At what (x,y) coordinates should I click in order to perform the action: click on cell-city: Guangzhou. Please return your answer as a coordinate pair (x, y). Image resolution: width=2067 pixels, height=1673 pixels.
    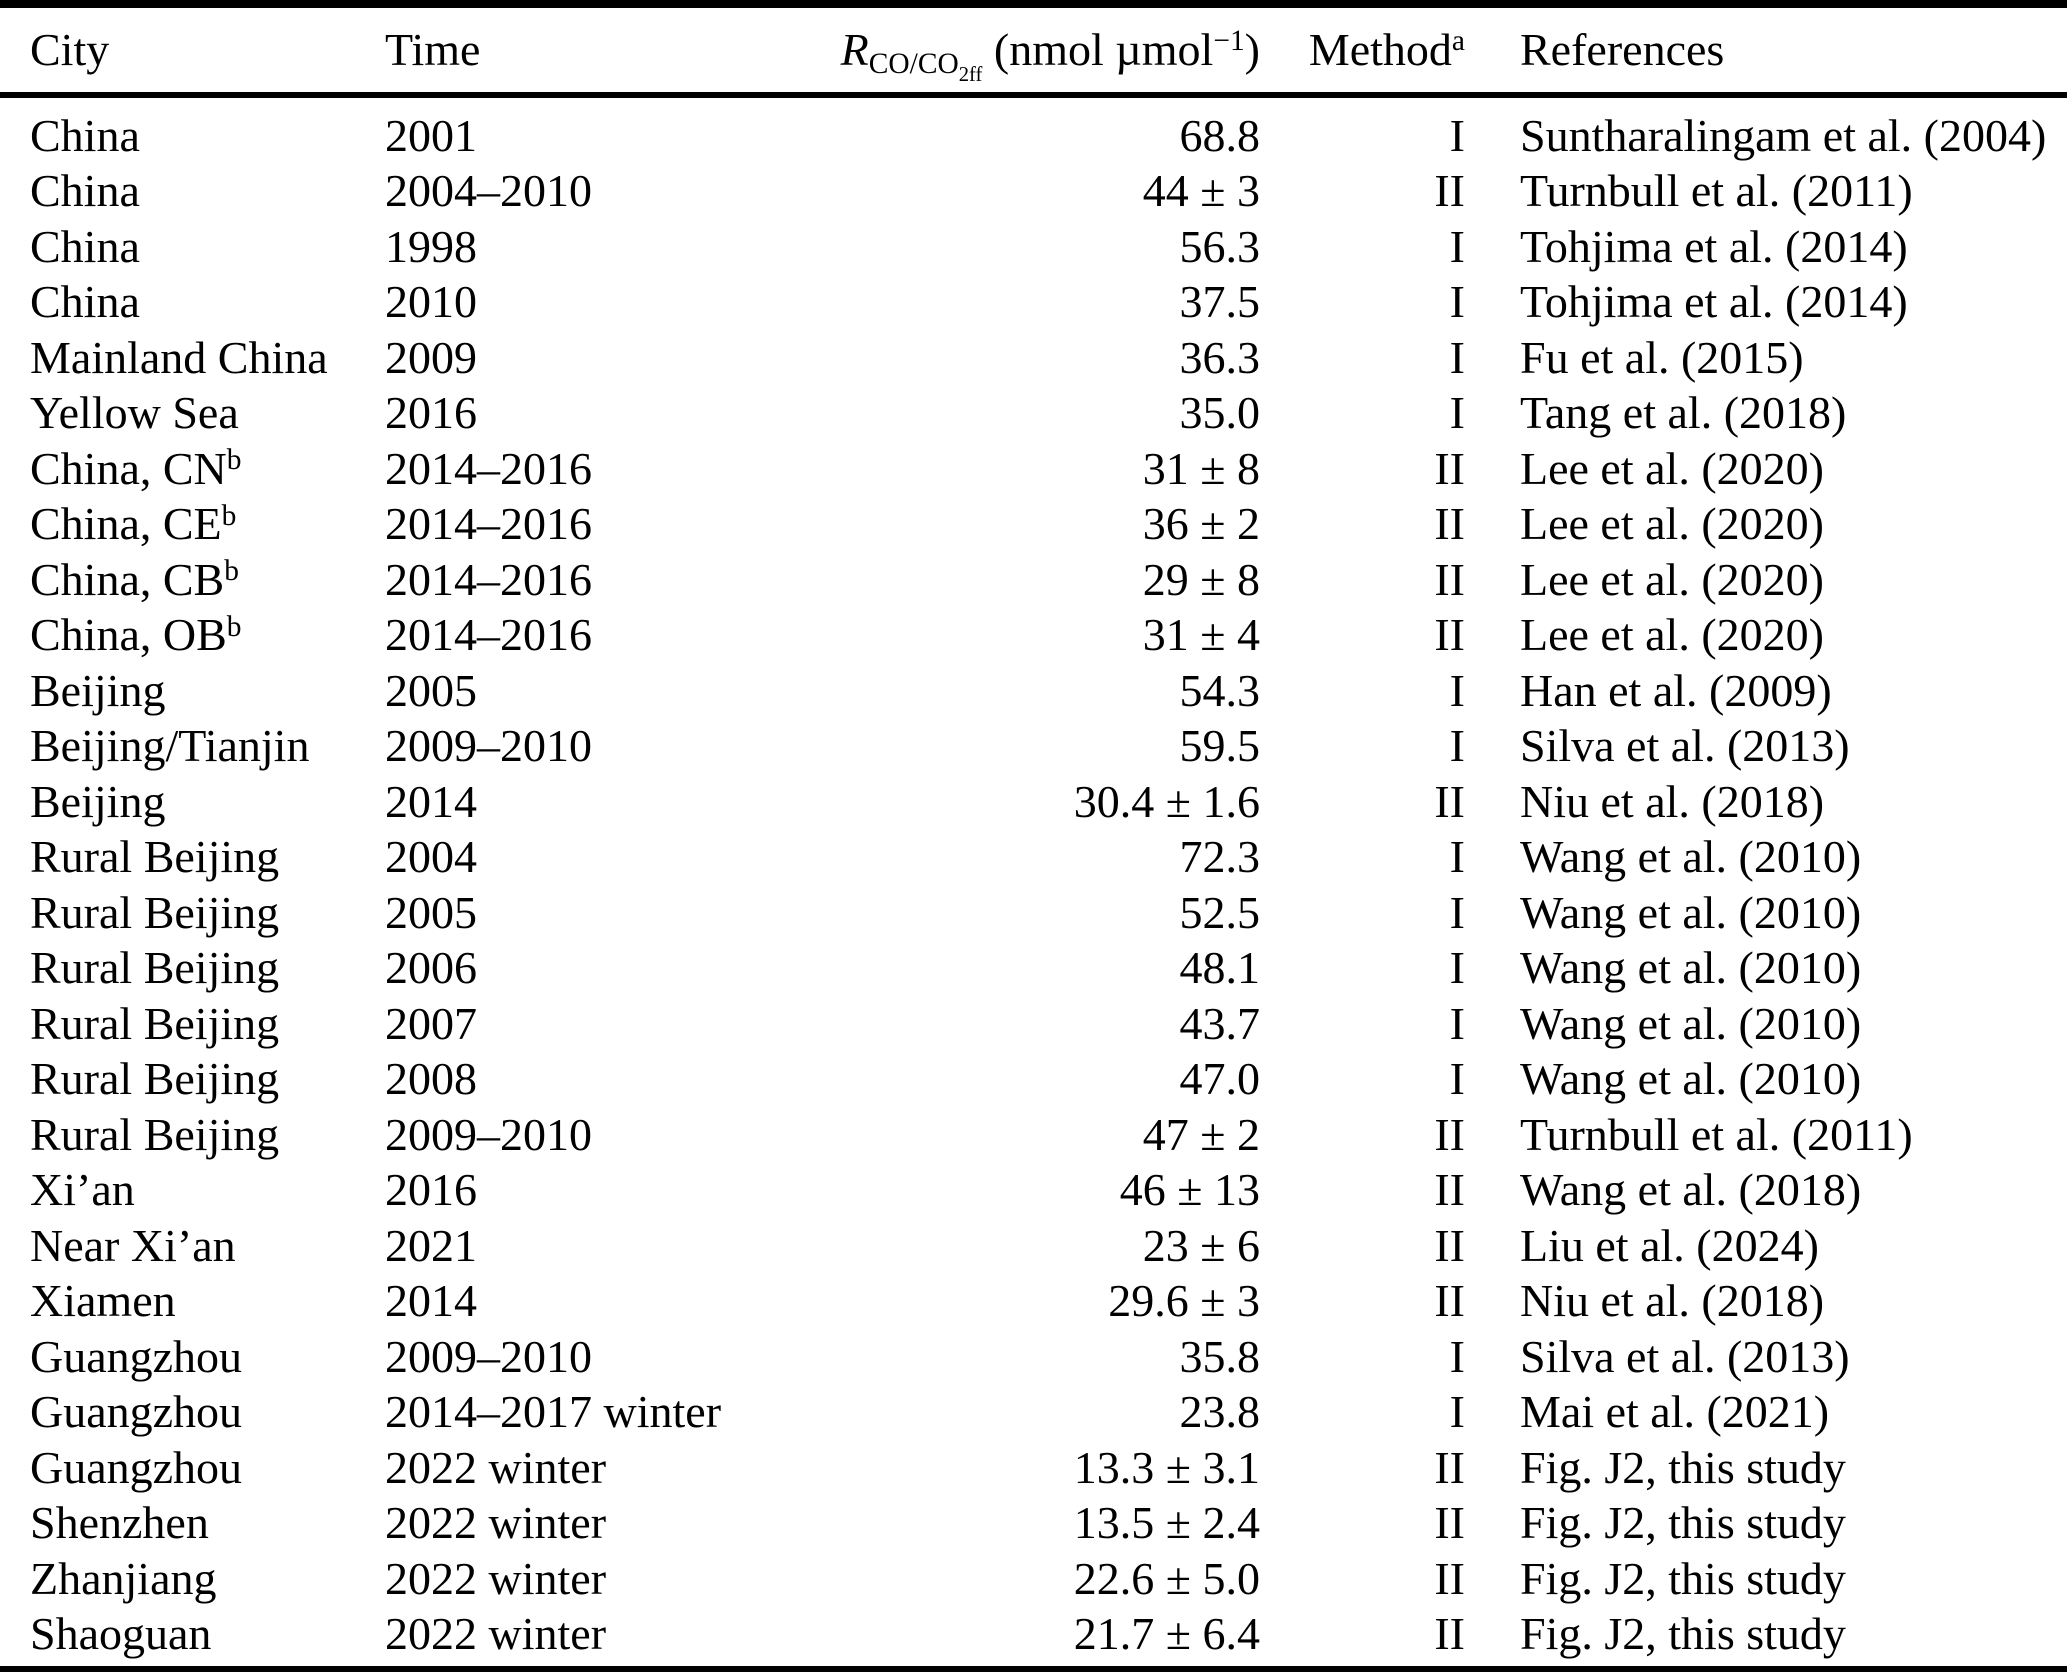
    Looking at the image, I should click on (207, 1412).